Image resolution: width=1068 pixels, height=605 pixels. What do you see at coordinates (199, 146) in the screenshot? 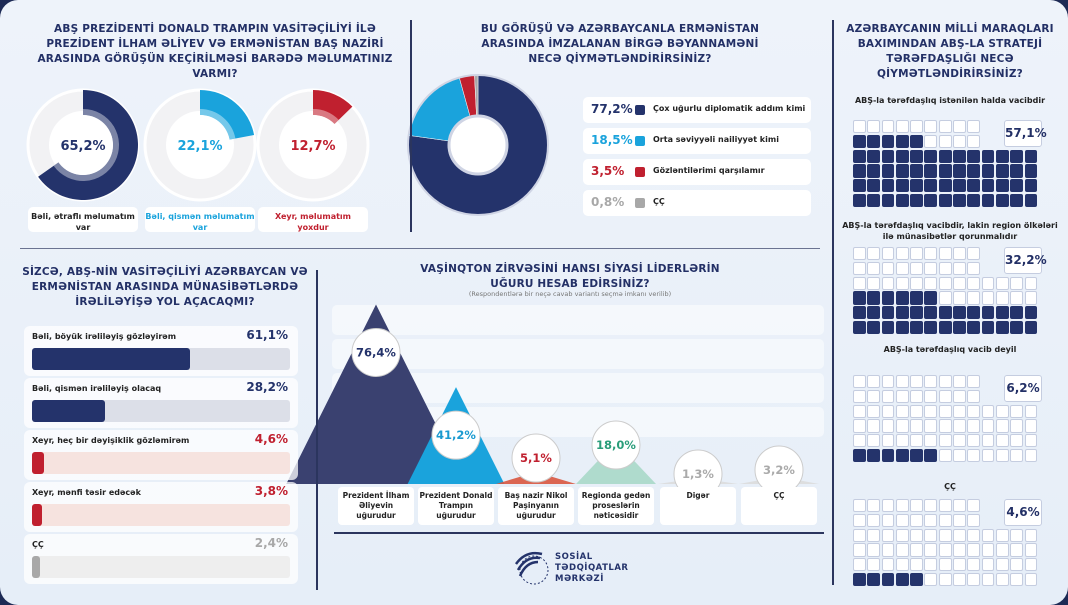
I see `gauge-value: 22,1%` at bounding box center [199, 146].